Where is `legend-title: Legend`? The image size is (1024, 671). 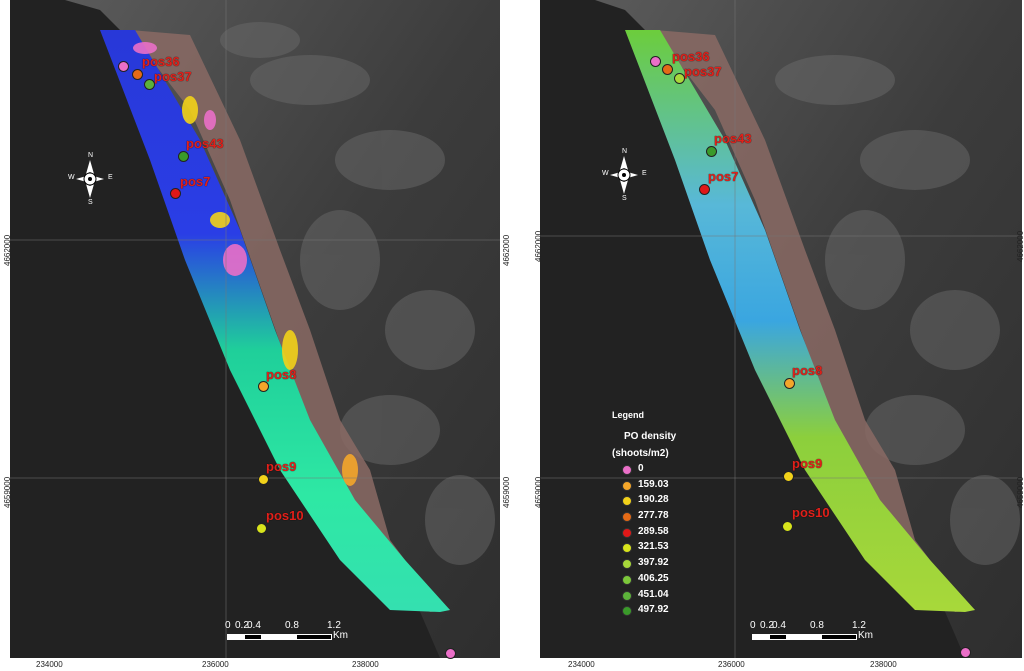
legend-title: Legend is located at coordinates (628, 415).